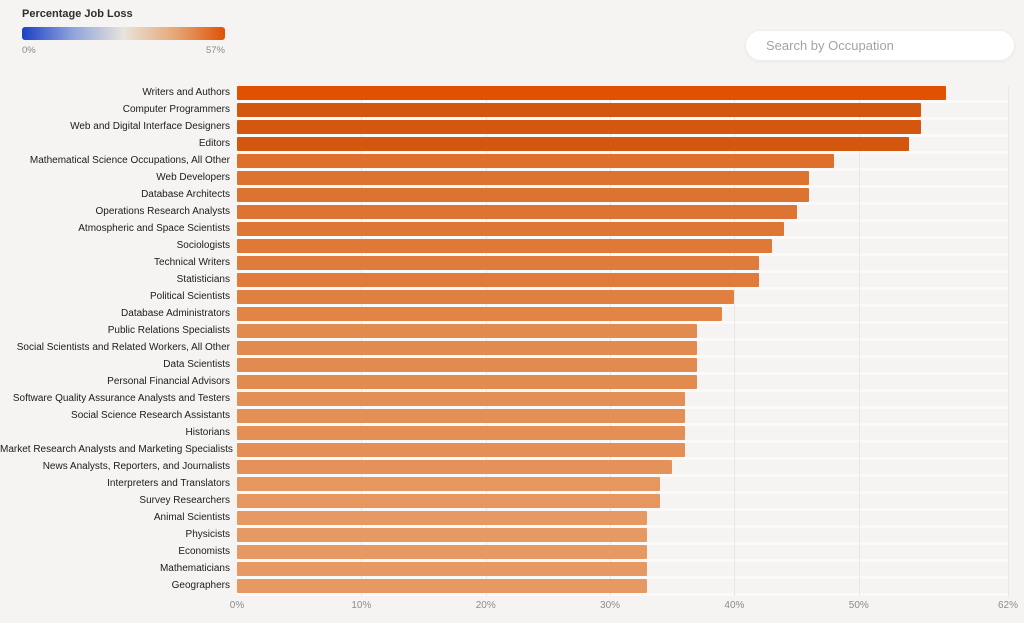 The width and height of the screenshot is (1024, 623). I want to click on bar-label: Web Developers, so click(193, 177).